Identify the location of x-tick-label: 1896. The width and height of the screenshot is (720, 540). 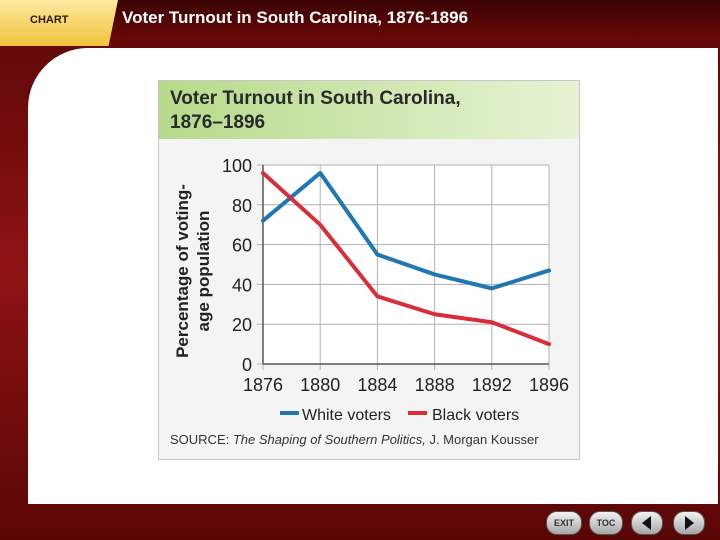
(549, 385).